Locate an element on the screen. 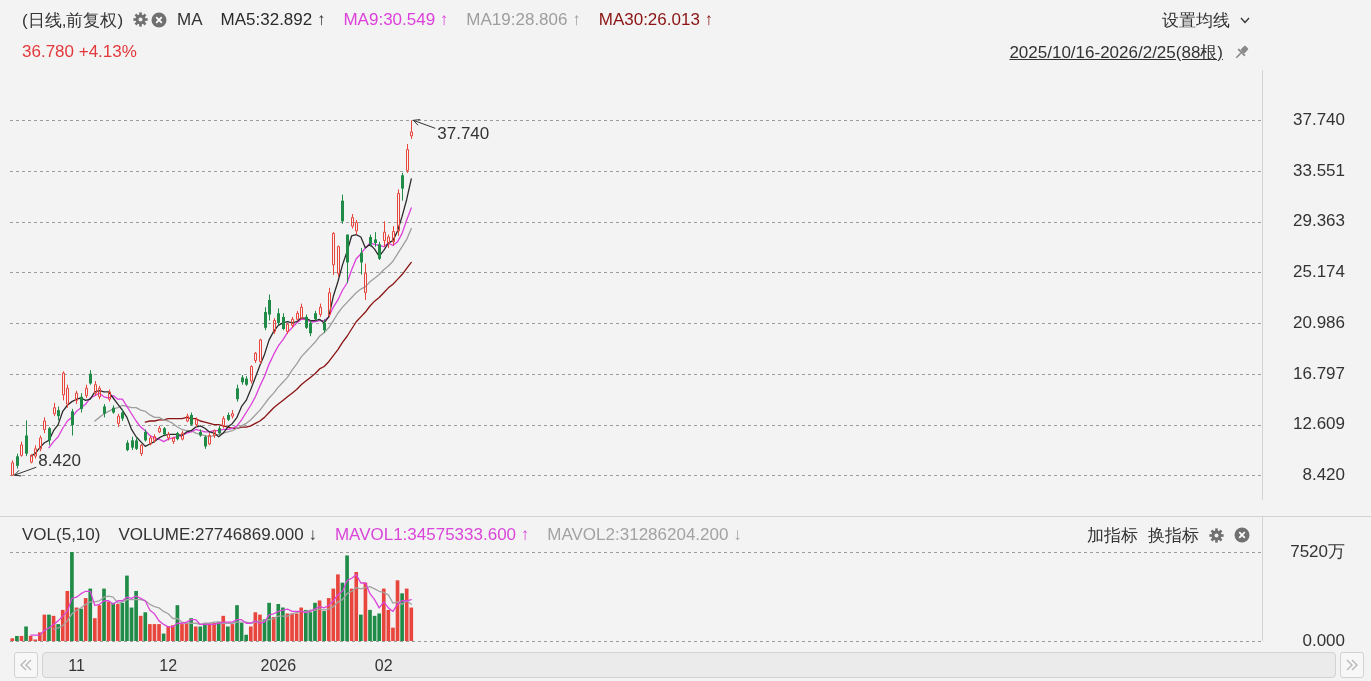  y-tick-label: 0.000 is located at coordinates (1323, 640).